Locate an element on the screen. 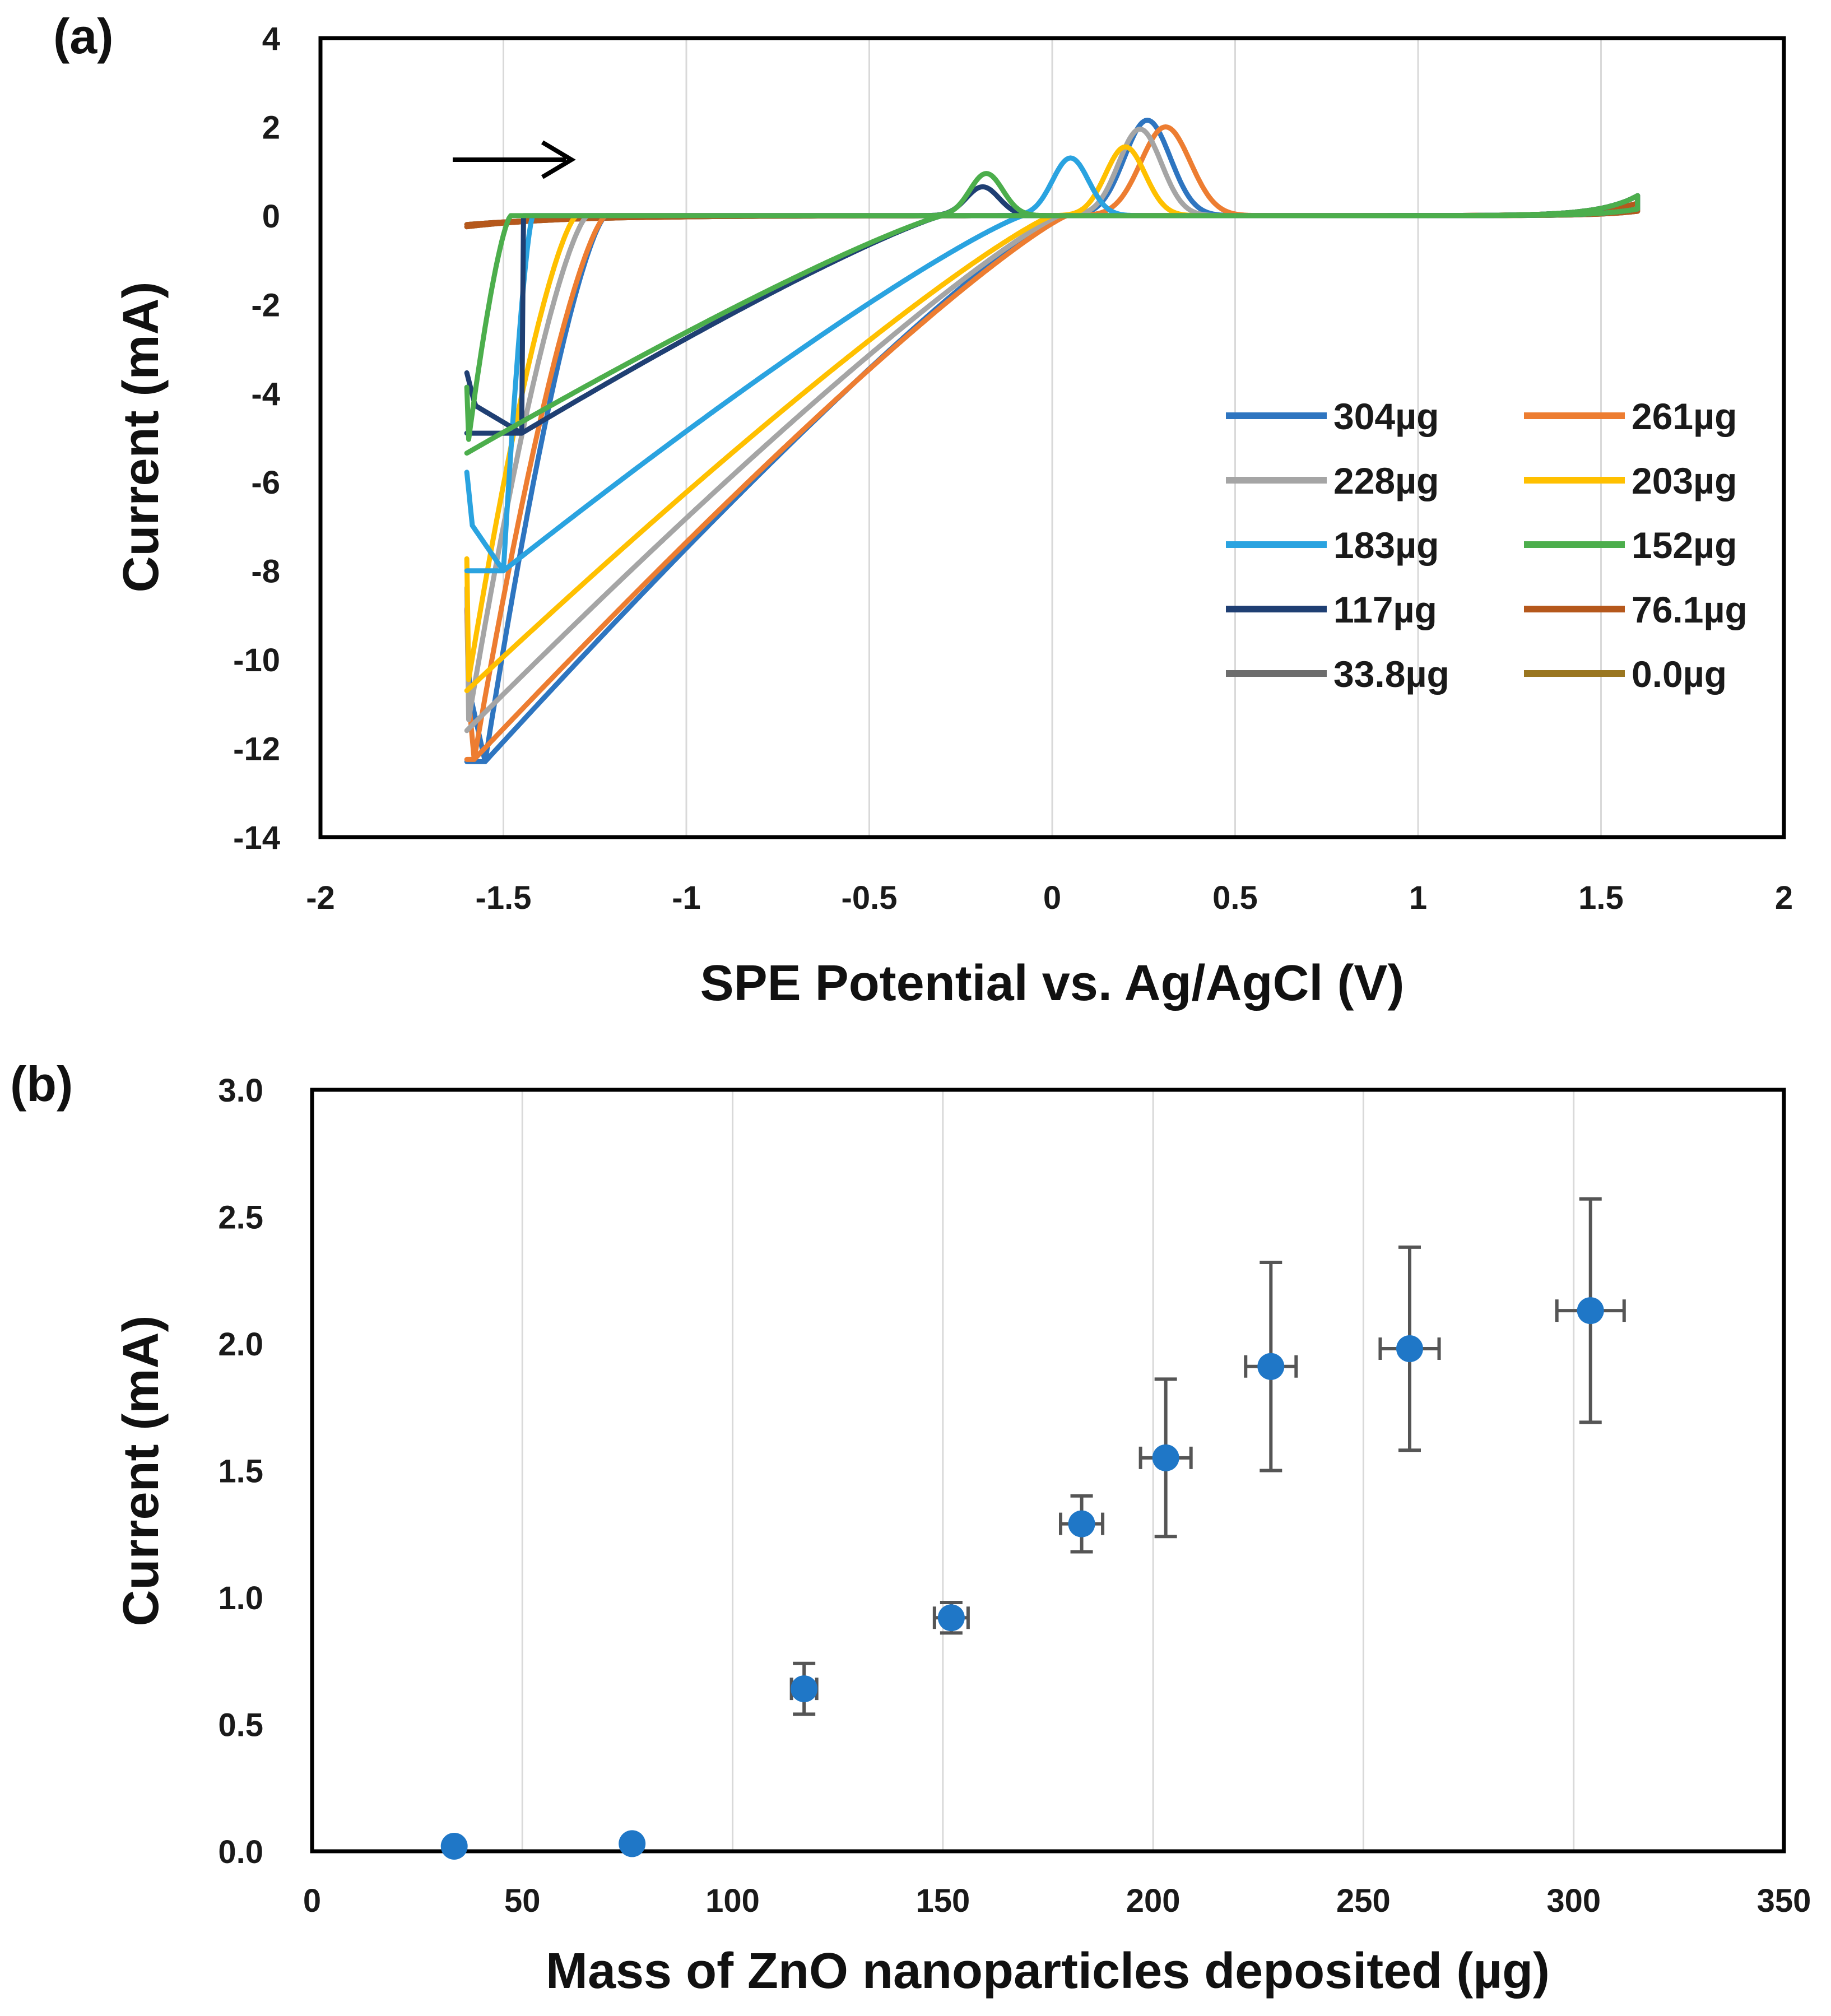 This screenshot has width=1831, height=2016. y-tick-label: 0.5 is located at coordinates (241, 1726).